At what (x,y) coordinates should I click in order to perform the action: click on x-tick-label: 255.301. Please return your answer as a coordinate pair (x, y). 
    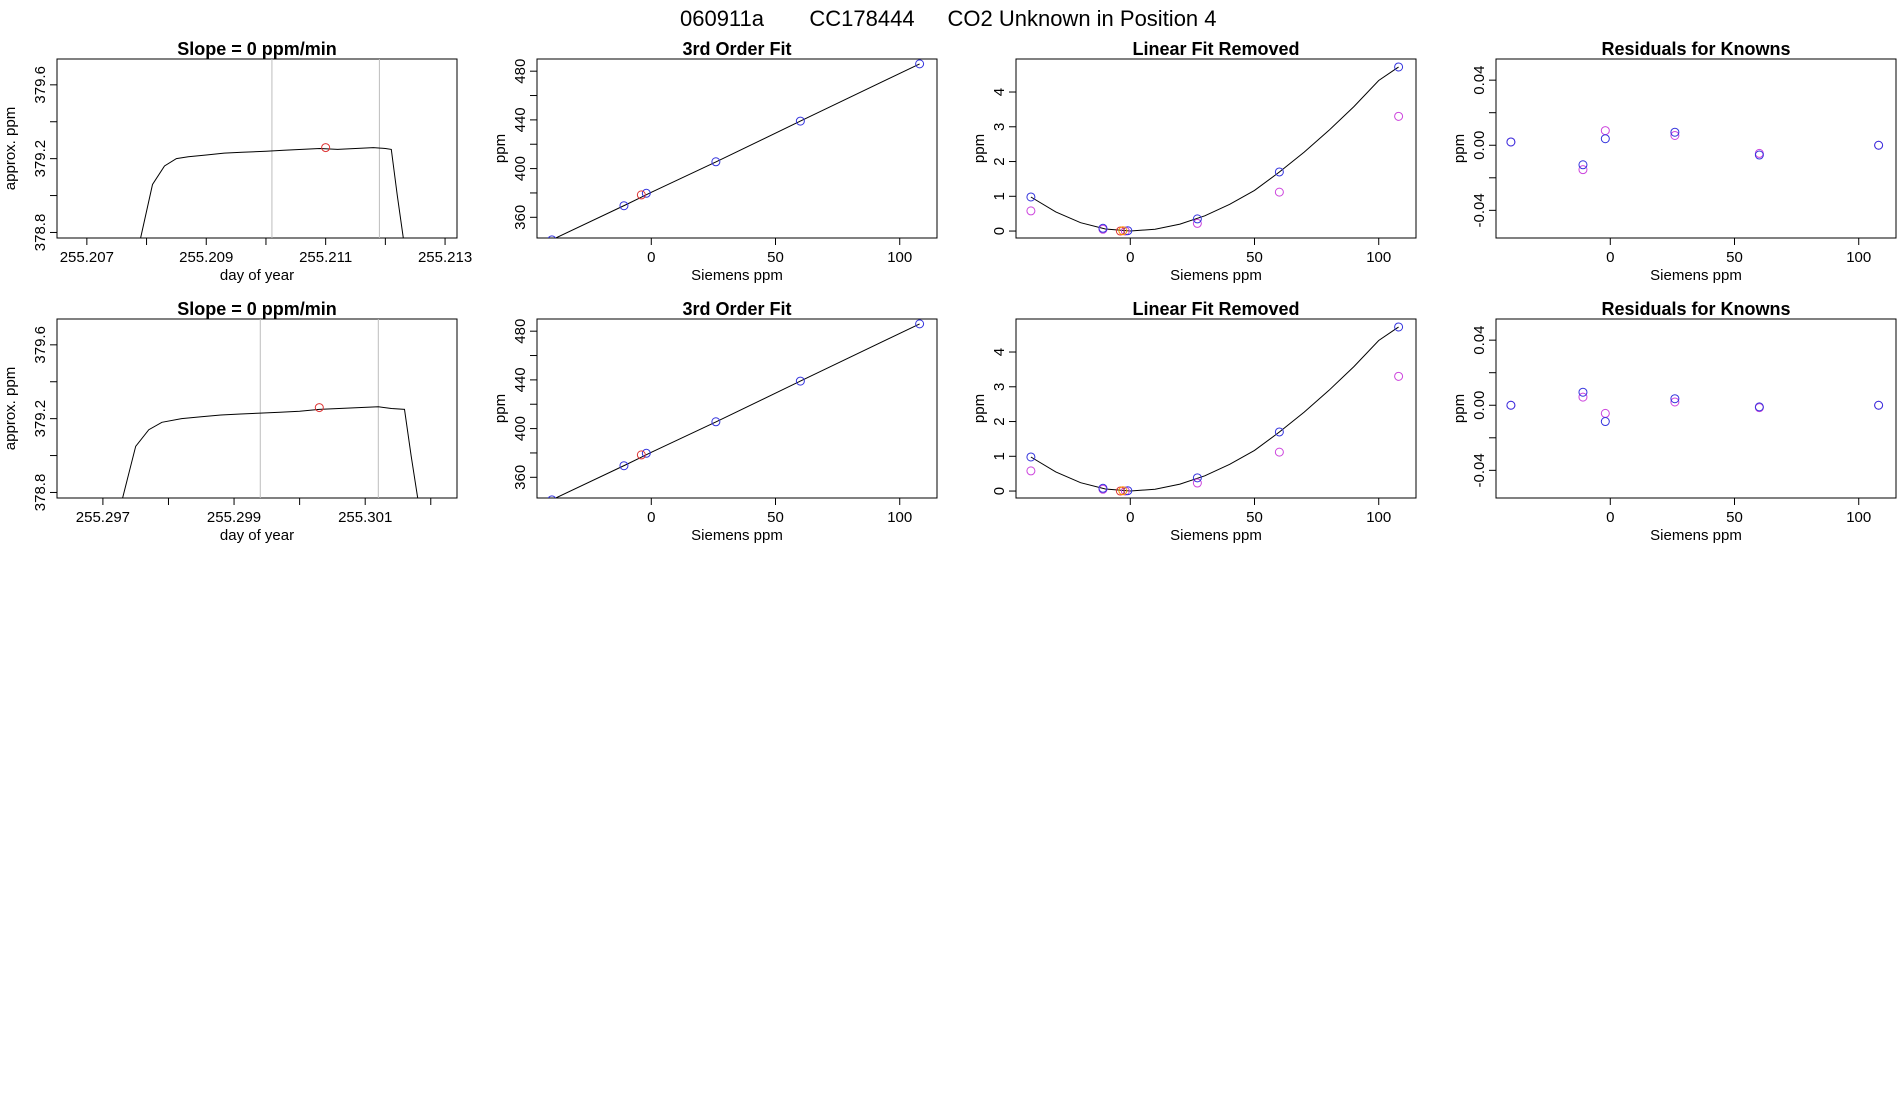
    Looking at the image, I should click on (365, 517).